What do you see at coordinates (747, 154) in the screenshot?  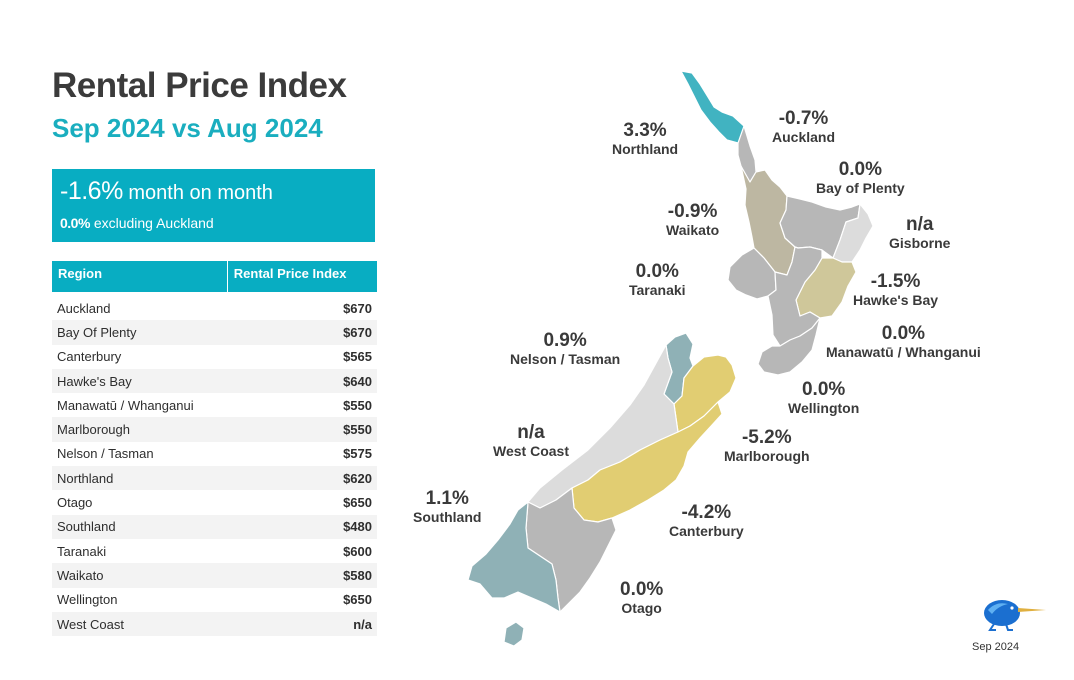 I see `region-auckland` at bounding box center [747, 154].